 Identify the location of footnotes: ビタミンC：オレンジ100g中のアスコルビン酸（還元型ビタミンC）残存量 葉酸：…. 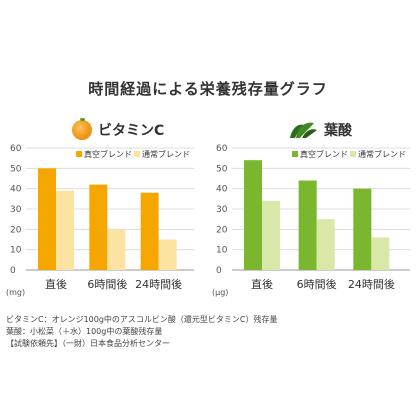
(142, 332).